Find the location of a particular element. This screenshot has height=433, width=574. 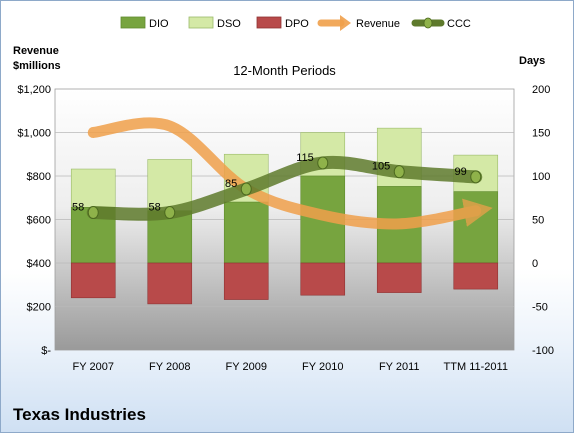

y-right-tick-label: 0 is located at coordinates (535, 264).